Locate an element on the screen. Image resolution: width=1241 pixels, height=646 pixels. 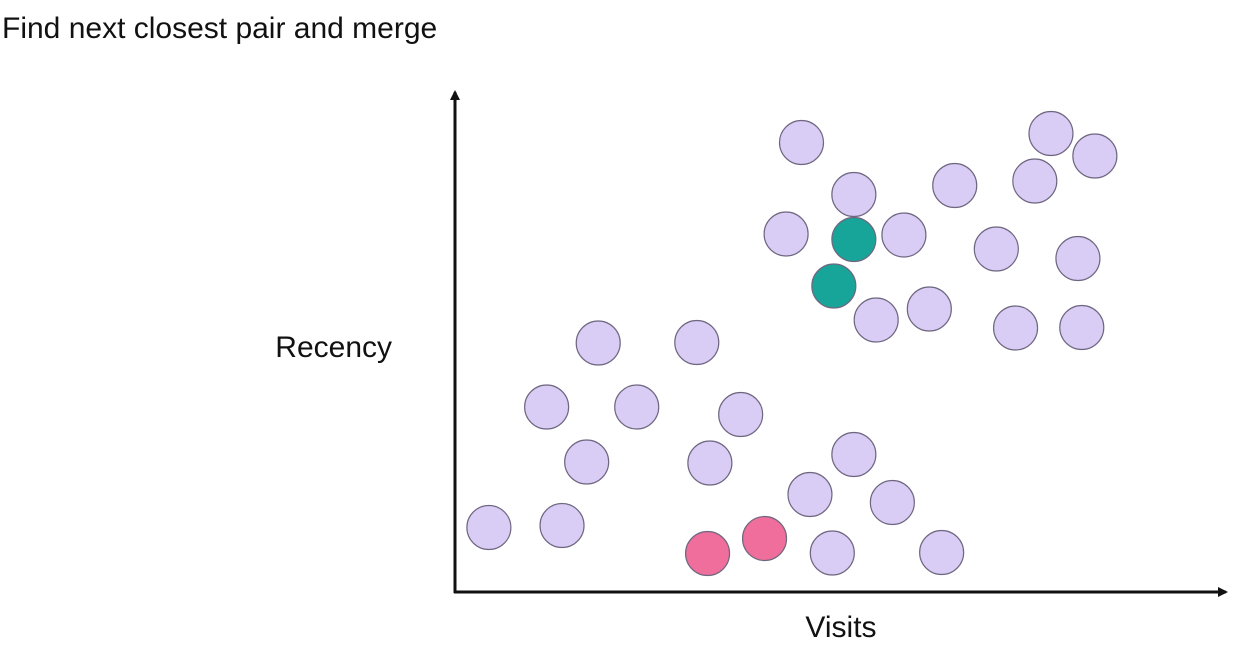
chart-title: Find next closest pair and merge is located at coordinates (220, 28).